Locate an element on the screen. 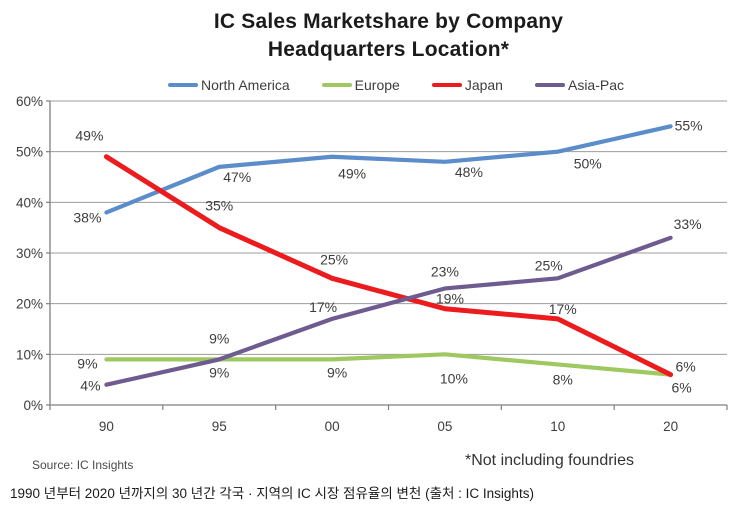 The width and height of the screenshot is (732, 510). y-tick-label: 60% is located at coordinates (29, 101).